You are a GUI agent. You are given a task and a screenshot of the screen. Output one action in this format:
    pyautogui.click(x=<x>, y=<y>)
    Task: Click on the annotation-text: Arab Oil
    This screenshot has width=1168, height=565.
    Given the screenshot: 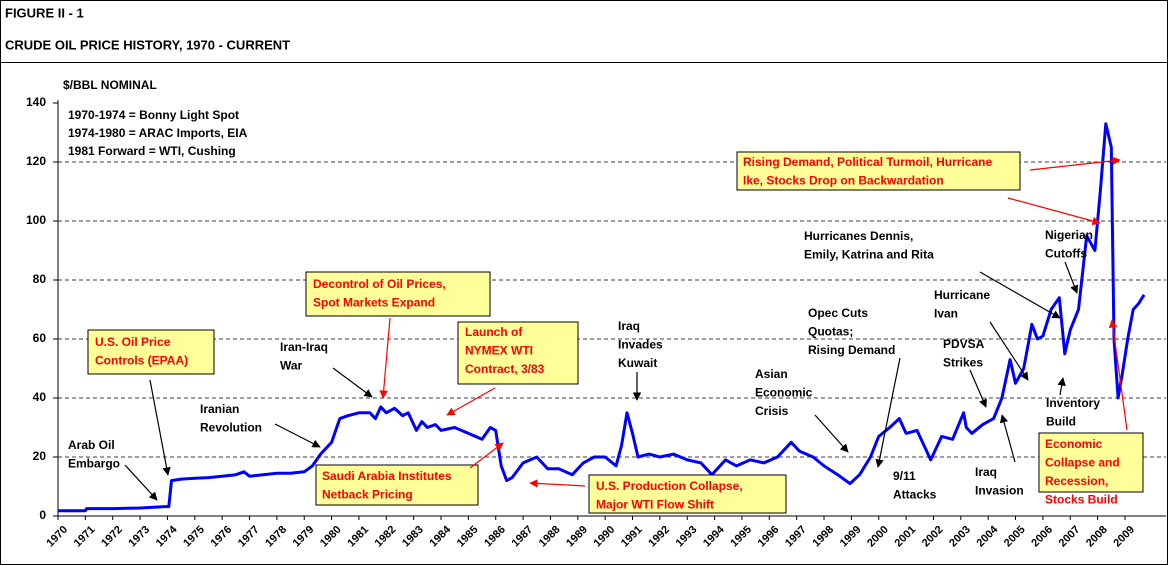 What is the action you would take?
    pyautogui.click(x=91, y=445)
    